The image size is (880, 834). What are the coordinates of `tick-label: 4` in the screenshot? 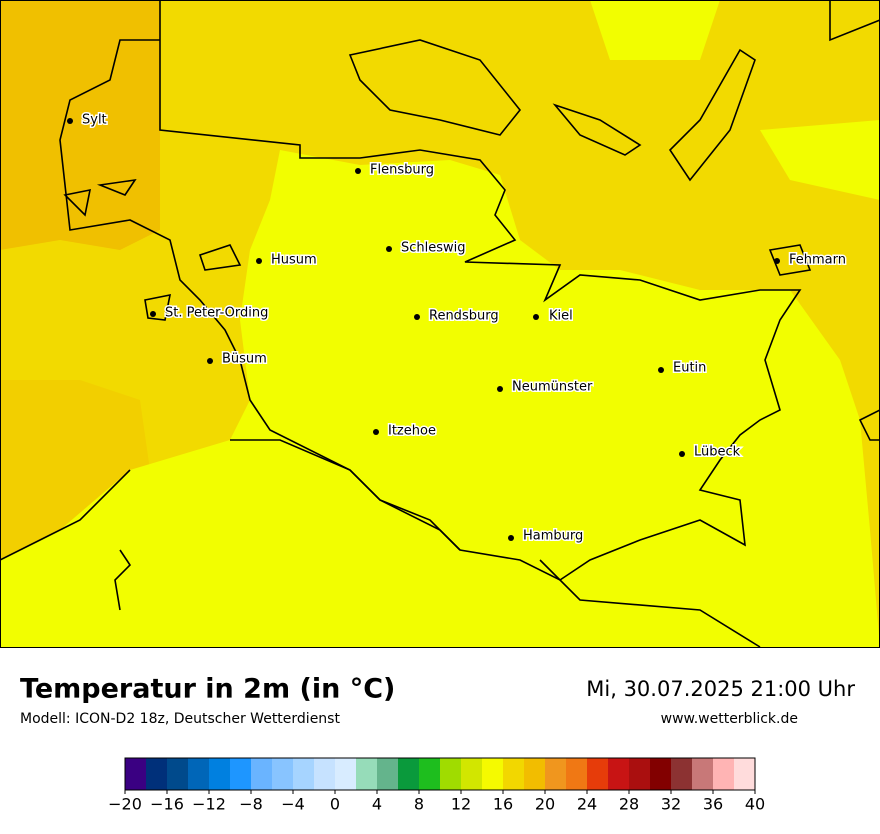 It's located at (377, 804).